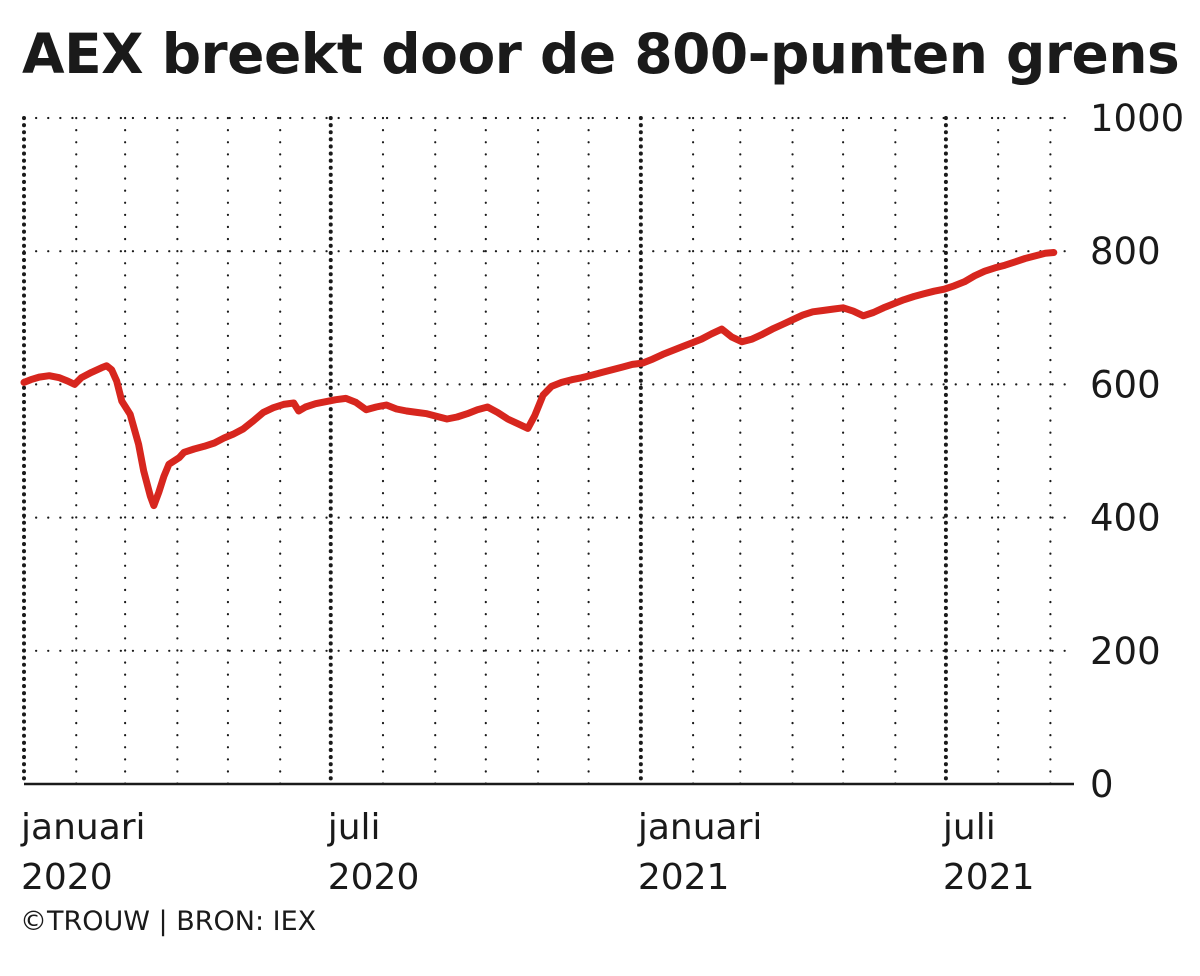  What do you see at coordinates (1125, 518) in the screenshot?
I see `y-tick-label: 400` at bounding box center [1125, 518].